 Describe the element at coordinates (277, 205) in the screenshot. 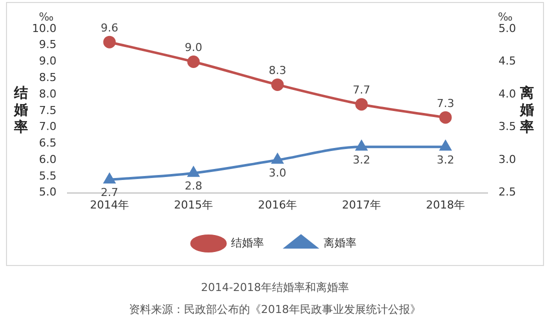

I see `x-tick-label: 2016年` at that location.